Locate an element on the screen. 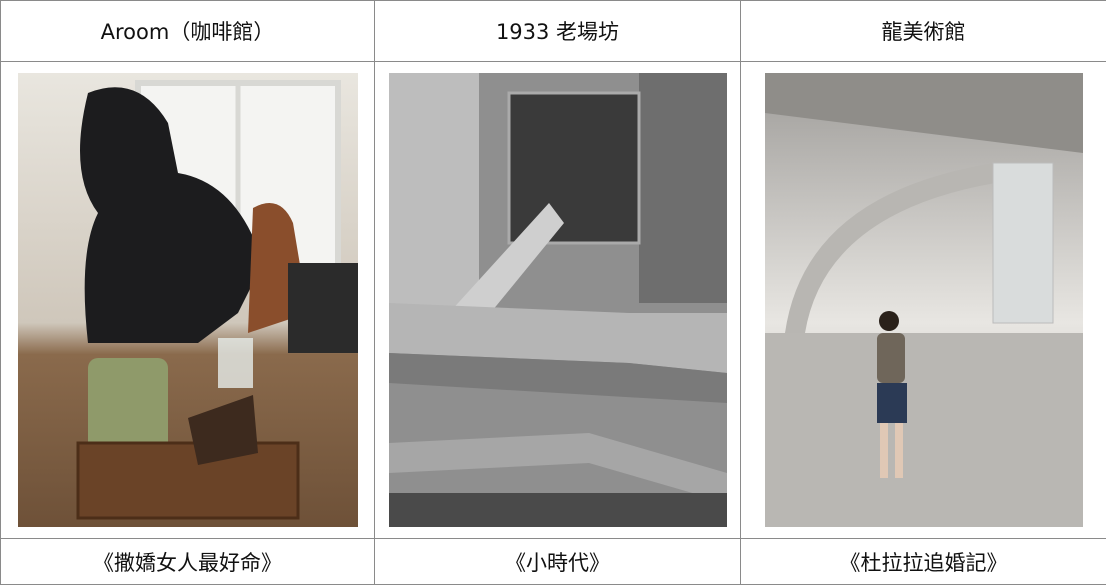 The image size is (1106, 587). caption-cell: 《小時代》 is located at coordinates (557, 561).